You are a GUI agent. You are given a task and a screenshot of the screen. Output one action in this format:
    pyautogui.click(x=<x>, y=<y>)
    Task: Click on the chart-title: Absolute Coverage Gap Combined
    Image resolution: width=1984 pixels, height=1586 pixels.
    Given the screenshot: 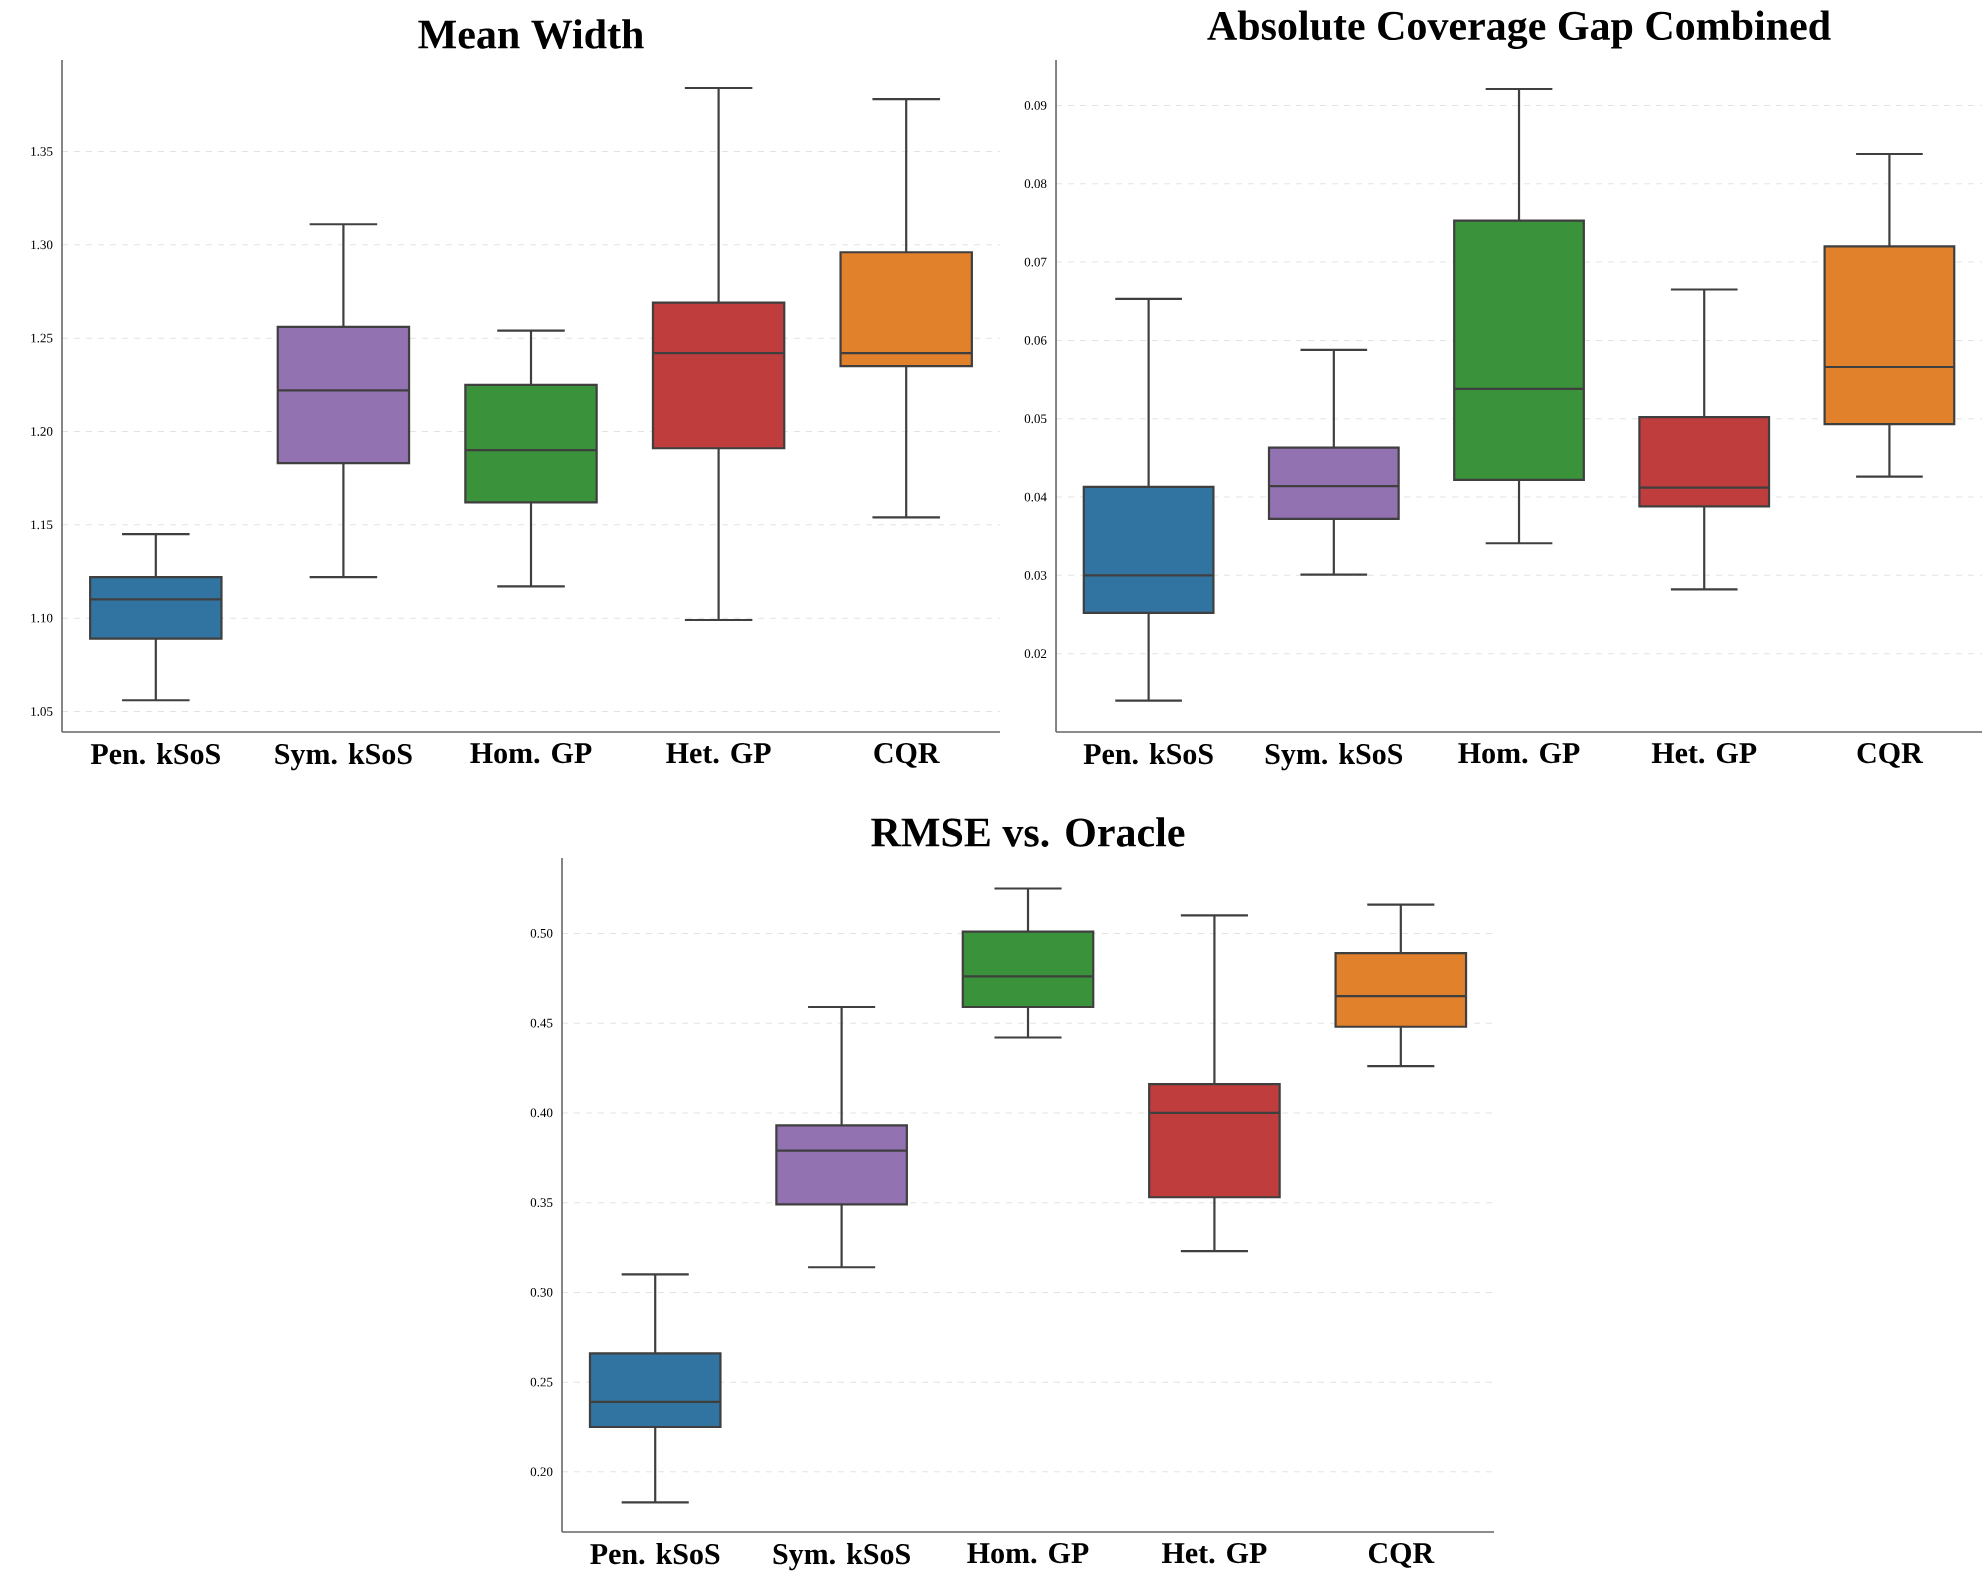 What is the action you would take?
    pyautogui.click(x=1519, y=29)
    